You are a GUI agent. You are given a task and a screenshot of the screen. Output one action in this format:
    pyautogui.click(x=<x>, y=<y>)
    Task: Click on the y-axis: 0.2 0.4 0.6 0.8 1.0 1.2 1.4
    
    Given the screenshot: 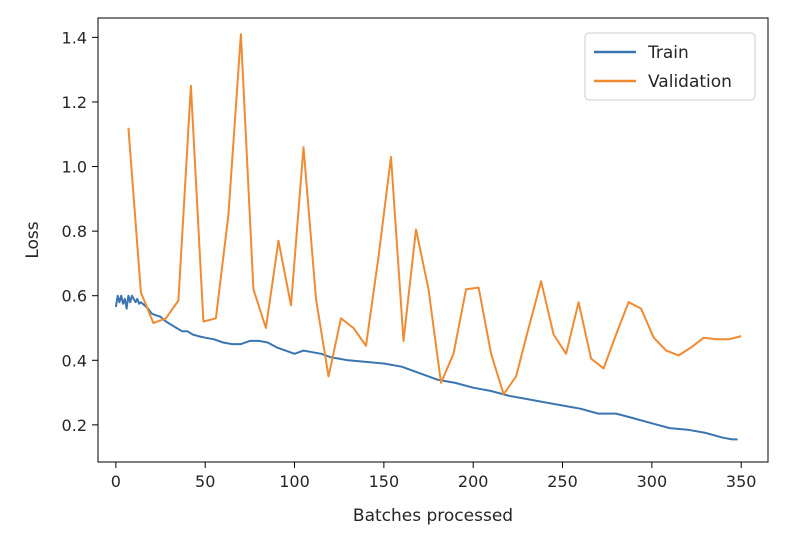 What is the action you would take?
    pyautogui.click(x=80, y=231)
    